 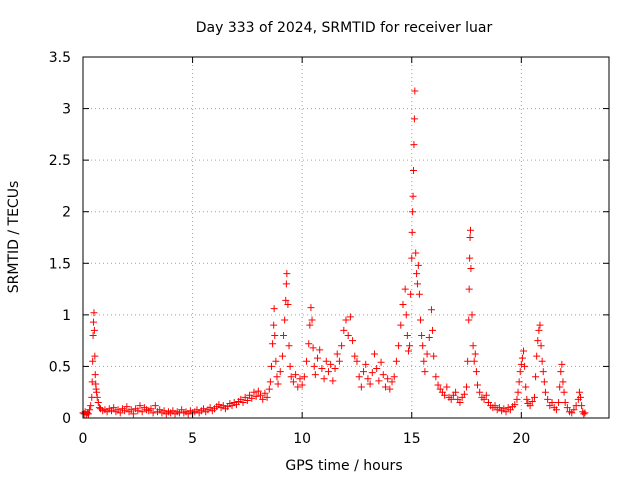 I want to click on x-tick-label: 5, so click(x=192, y=439).